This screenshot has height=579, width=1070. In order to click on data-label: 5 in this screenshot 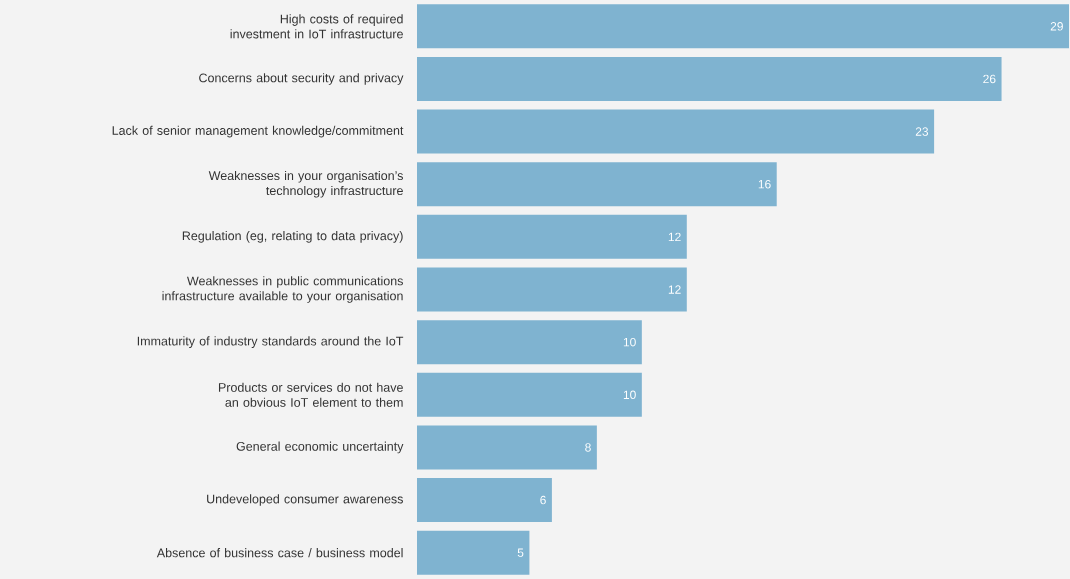, I will do `click(520, 552)`.